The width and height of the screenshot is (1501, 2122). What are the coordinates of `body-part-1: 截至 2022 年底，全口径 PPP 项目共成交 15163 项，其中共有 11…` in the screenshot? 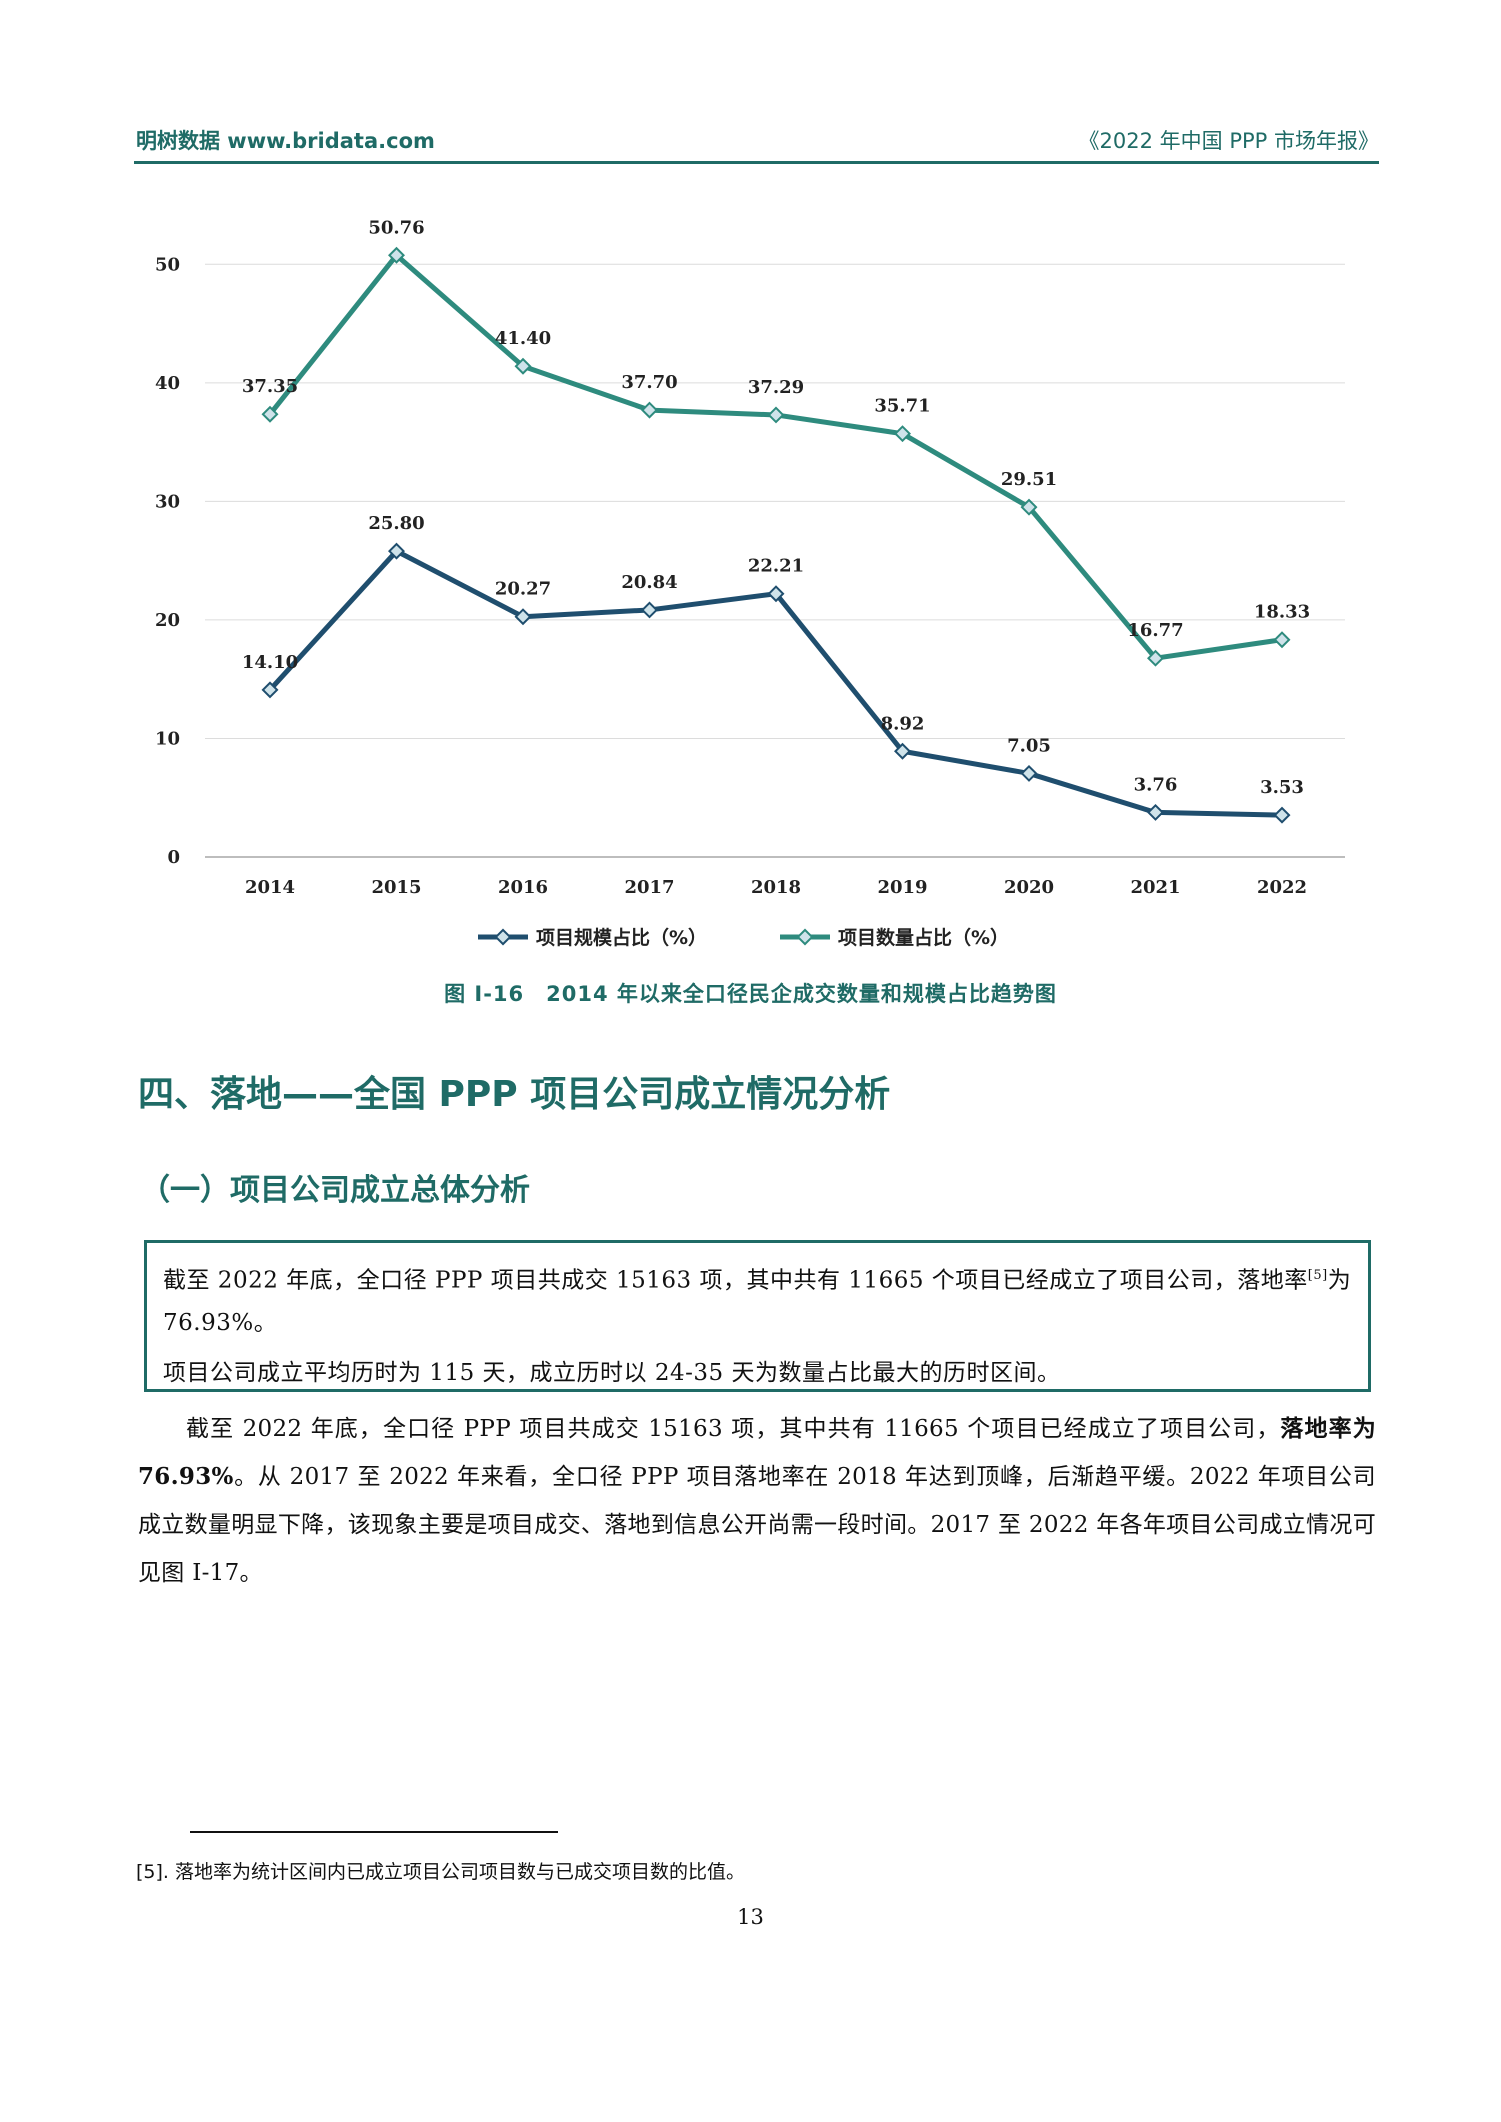 It's located at (733, 1429).